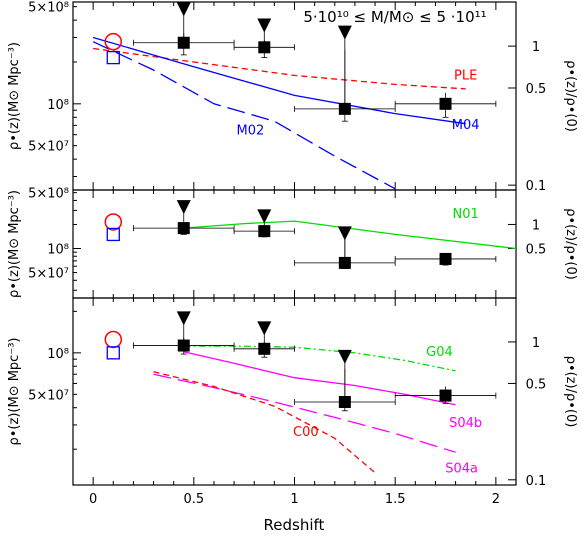 This screenshot has width=582, height=538. I want to click on model-curve-n01, so click(349, 235).